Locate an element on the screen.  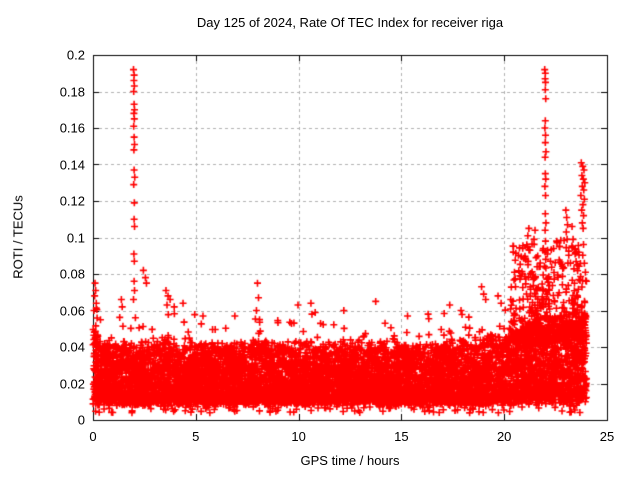
y-tick-label: 0.14 is located at coordinates (72, 164).